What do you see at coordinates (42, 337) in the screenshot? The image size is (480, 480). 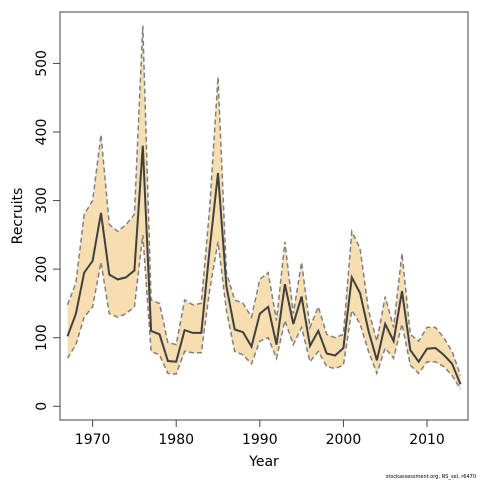 I see `y-tick-label: 100` at bounding box center [42, 337].